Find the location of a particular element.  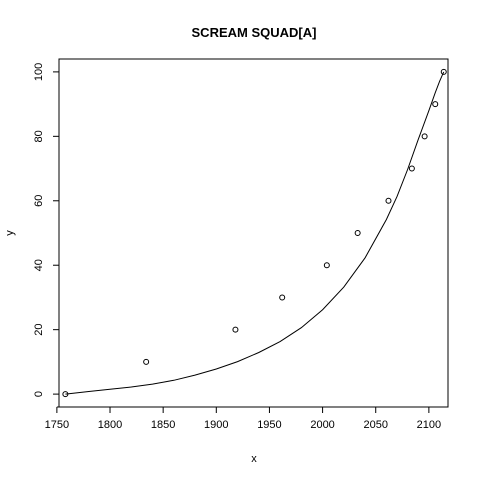

x-tick-label: 1950 is located at coordinates (269, 425).